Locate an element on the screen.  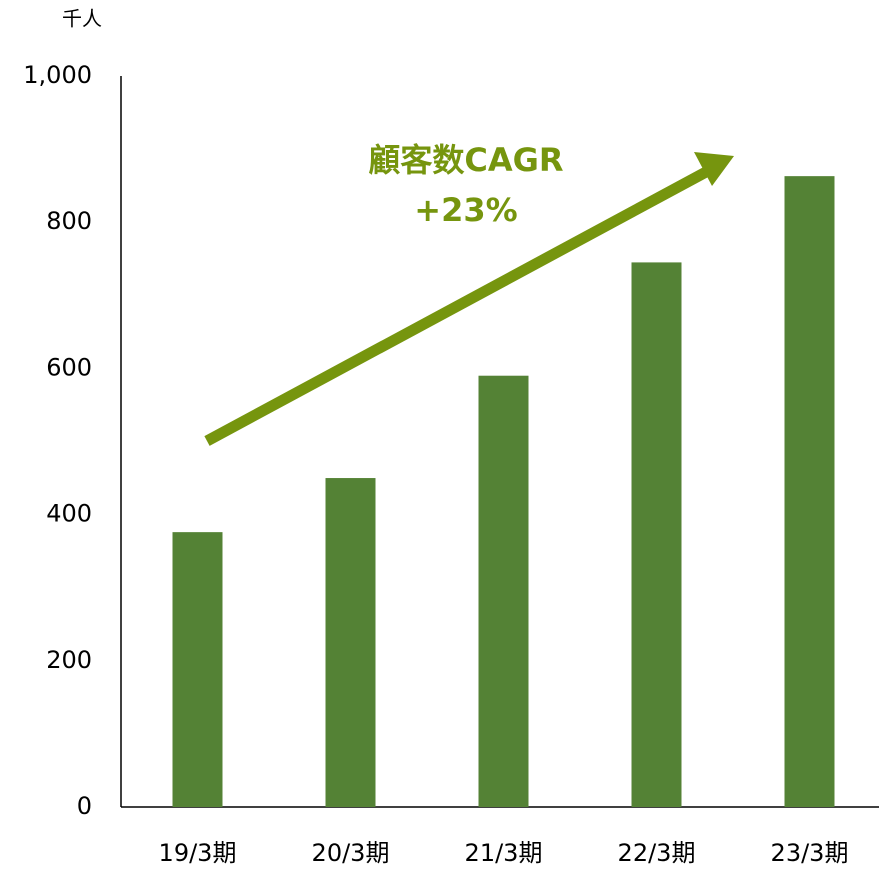
x-tick-label: 21/3期 is located at coordinates (504, 853).